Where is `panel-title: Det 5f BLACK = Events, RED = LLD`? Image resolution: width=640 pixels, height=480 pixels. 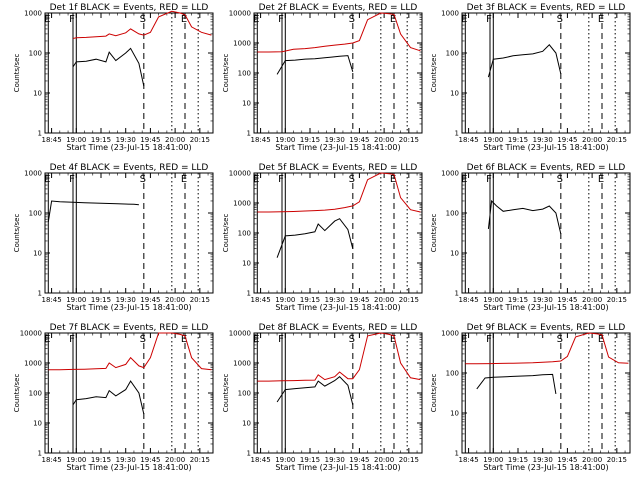 panel-title: Det 5f BLACK = Events, RED = LLD is located at coordinates (338, 168).